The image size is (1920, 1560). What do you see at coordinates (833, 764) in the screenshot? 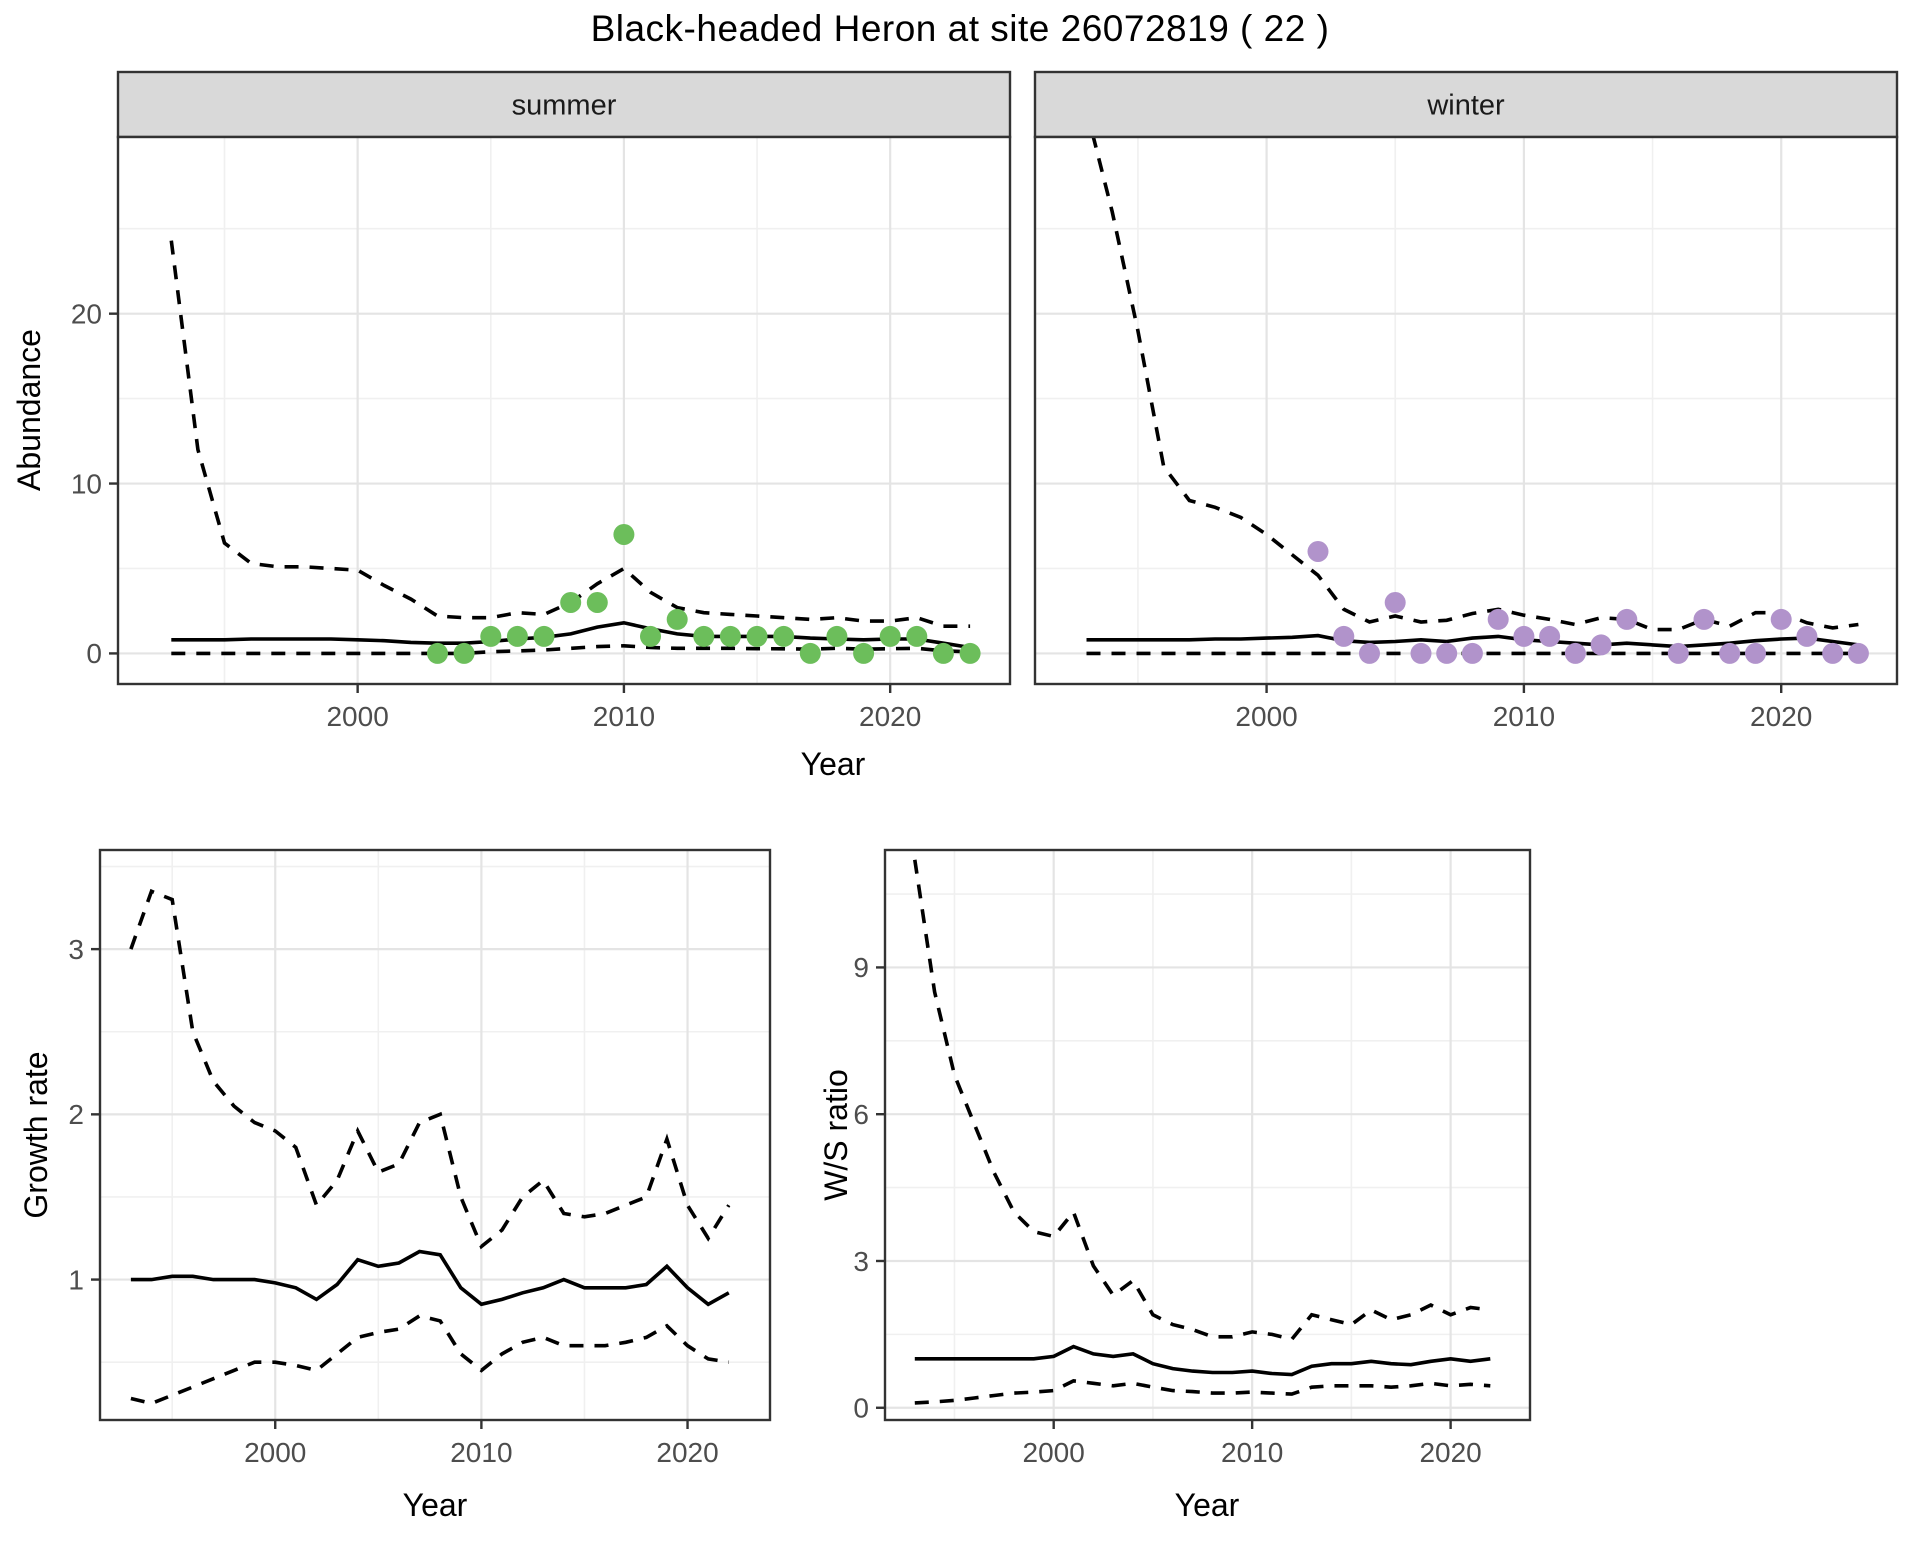
I see `x-axis-title-abundance: Year` at bounding box center [833, 764].